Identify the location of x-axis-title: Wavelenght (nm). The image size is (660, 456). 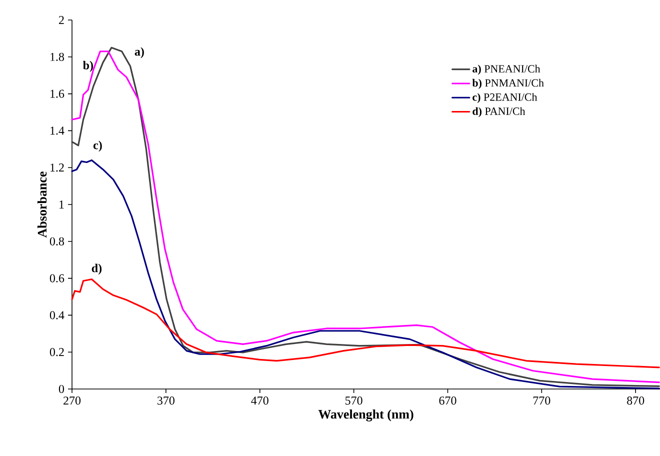
(366, 416).